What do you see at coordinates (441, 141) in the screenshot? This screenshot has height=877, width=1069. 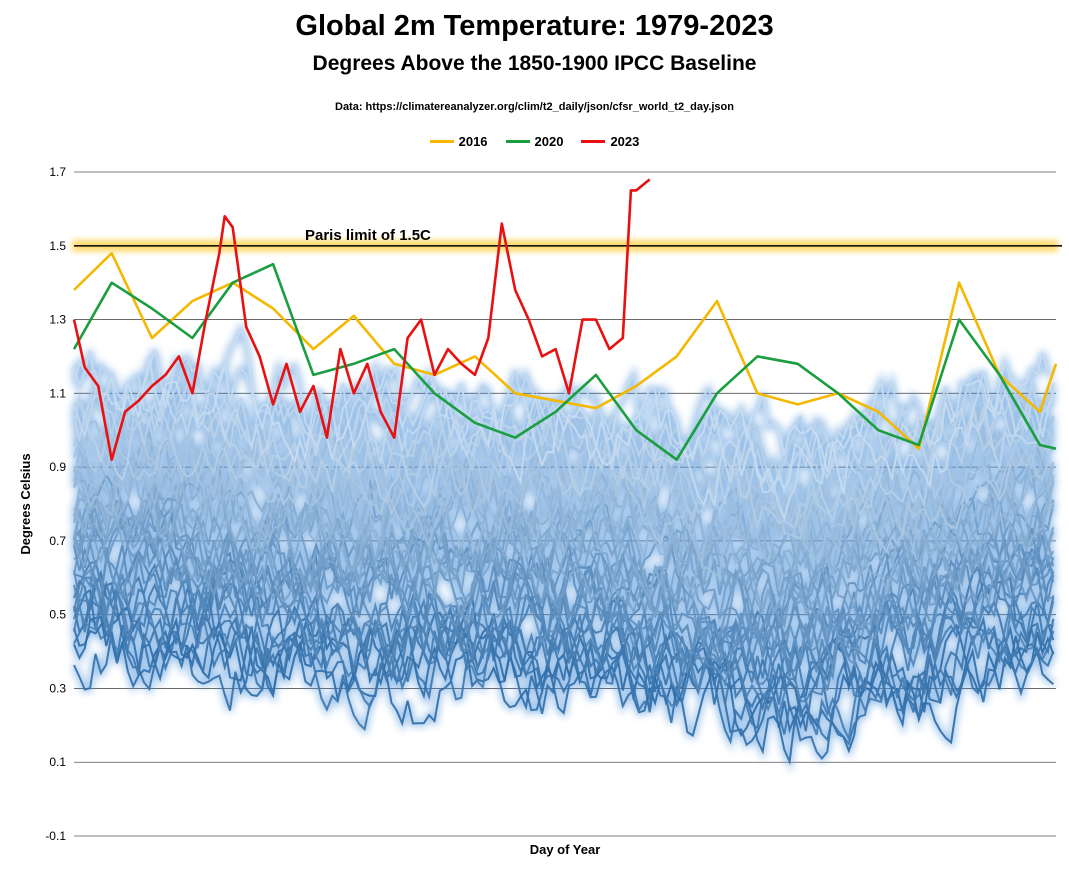 I see `legend-swatch-2016` at bounding box center [441, 141].